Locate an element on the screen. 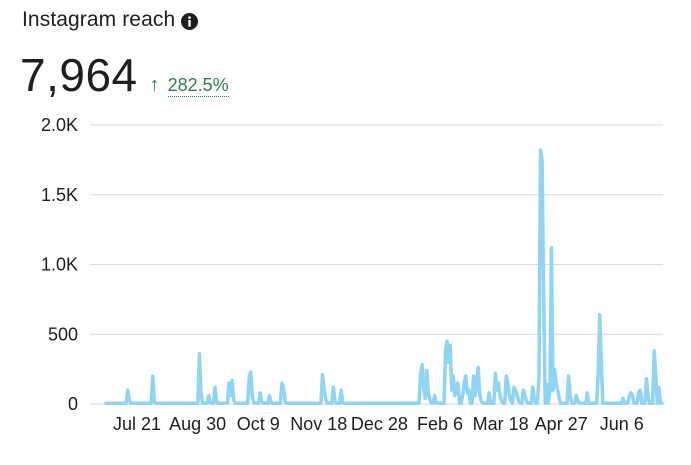  y-tick-label: 1.0K is located at coordinates (59, 265).